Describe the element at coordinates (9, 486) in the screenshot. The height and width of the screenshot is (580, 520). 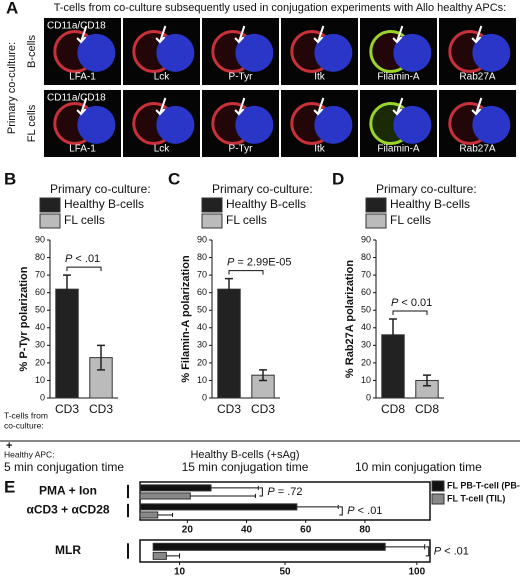
I see `panel-label: E` at that location.